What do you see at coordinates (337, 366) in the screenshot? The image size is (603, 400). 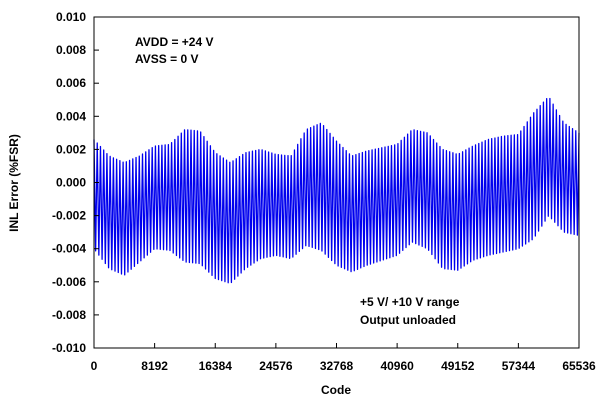 I see `x-tick-label: 32768` at bounding box center [337, 366].